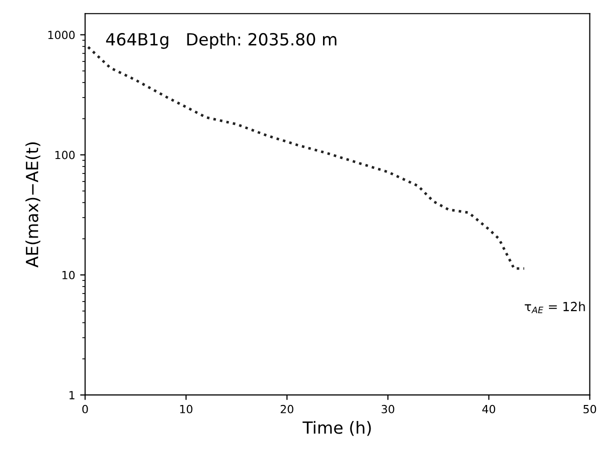 The height and width of the screenshot is (454, 608). Describe the element at coordinates (336, 428) in the screenshot. I see `x-axis-title: Time (h)` at that location.